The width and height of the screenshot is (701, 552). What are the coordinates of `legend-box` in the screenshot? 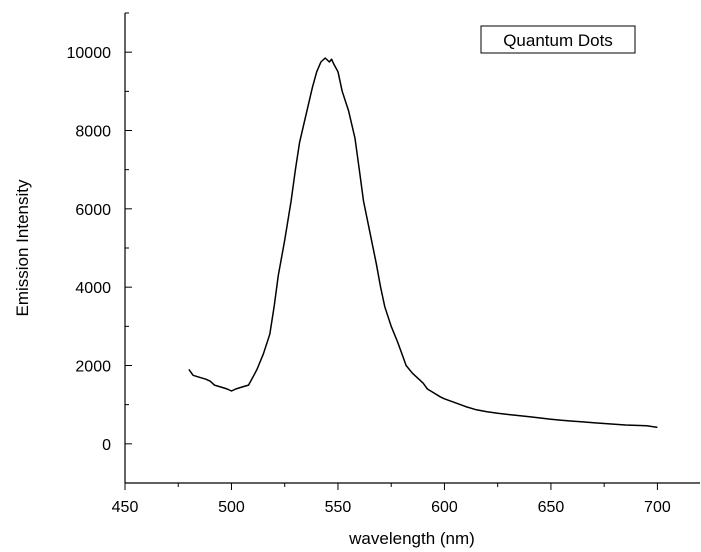 It's located at (558, 39).